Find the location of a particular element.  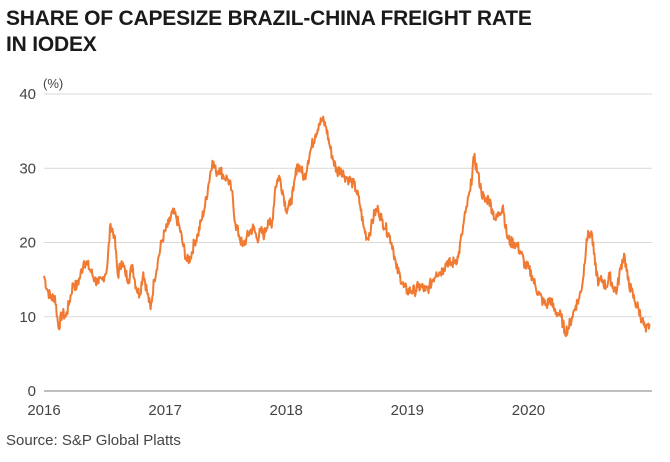

y-tick-label: 10 is located at coordinates (27, 317).